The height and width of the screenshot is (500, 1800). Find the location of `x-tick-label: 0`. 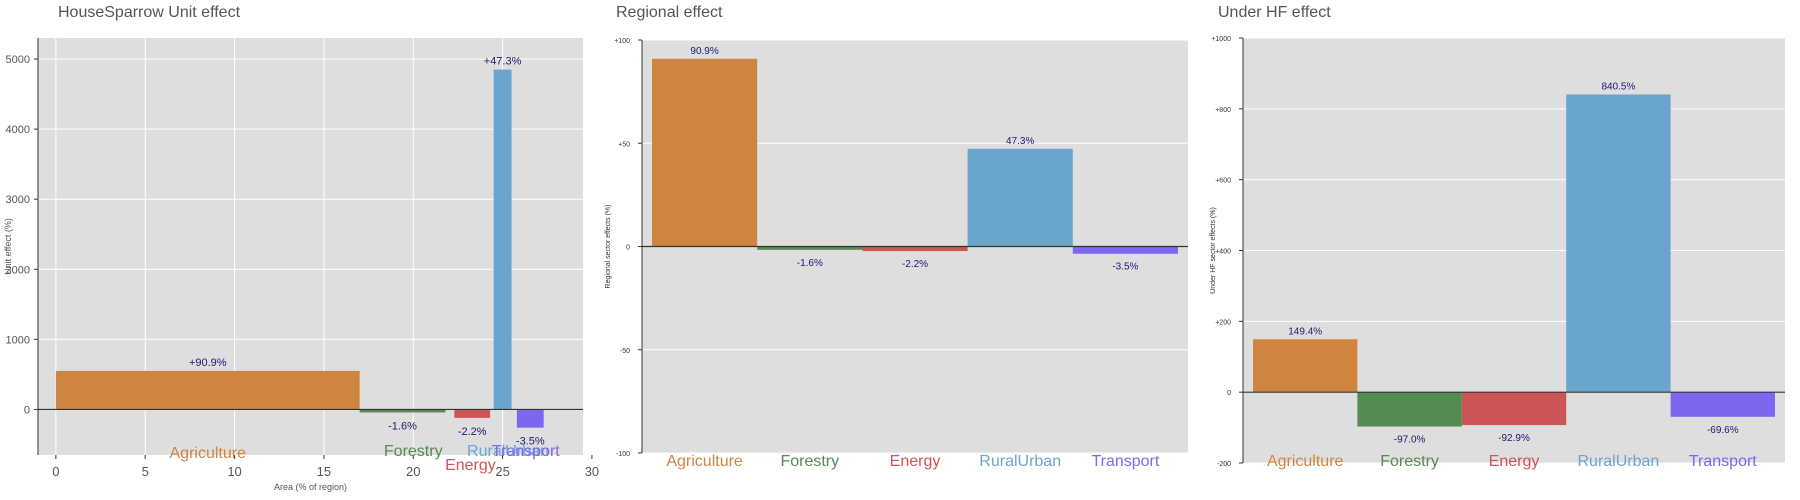

x-tick-label: 0 is located at coordinates (55, 471).